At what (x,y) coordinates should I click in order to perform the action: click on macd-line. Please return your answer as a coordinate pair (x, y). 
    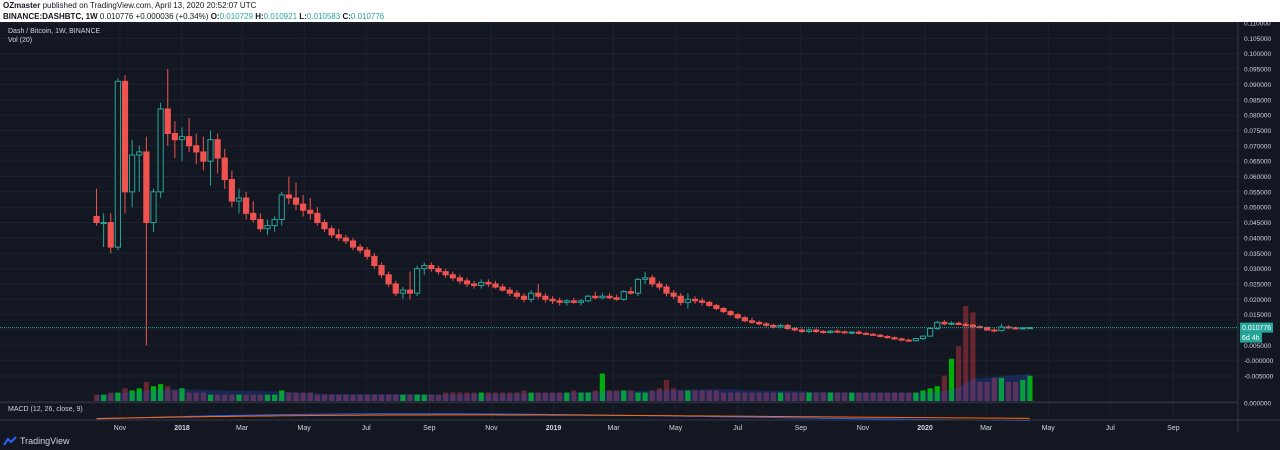
    Looking at the image, I should click on (563, 417).